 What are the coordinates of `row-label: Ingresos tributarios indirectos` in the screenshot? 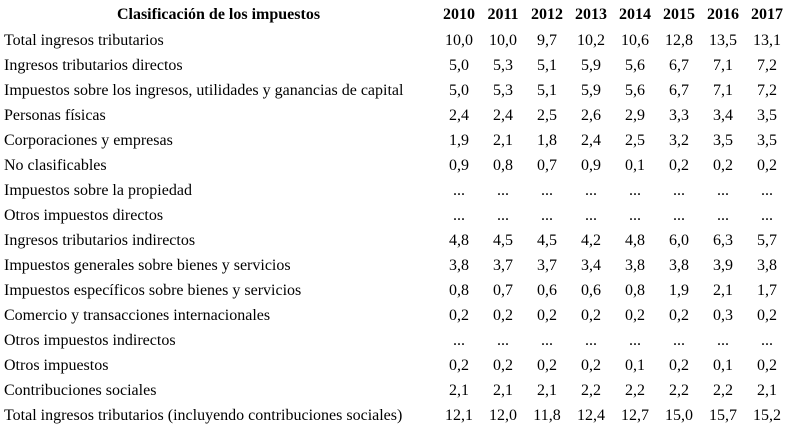 It's located at (100, 240).